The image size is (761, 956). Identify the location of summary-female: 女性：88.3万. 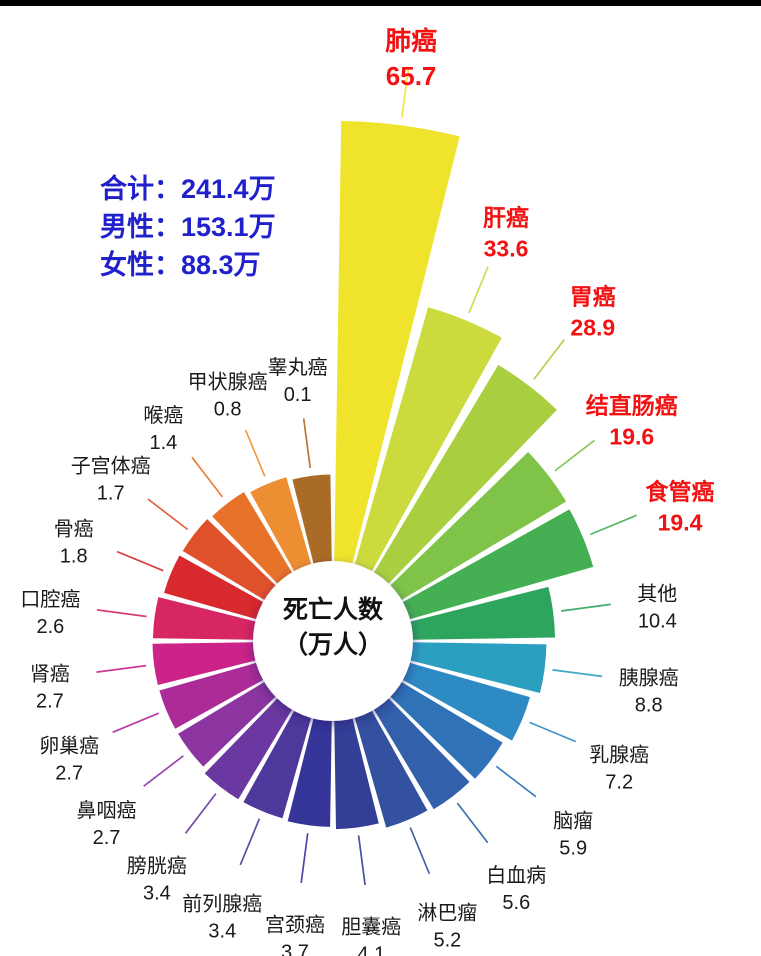
(180, 265).